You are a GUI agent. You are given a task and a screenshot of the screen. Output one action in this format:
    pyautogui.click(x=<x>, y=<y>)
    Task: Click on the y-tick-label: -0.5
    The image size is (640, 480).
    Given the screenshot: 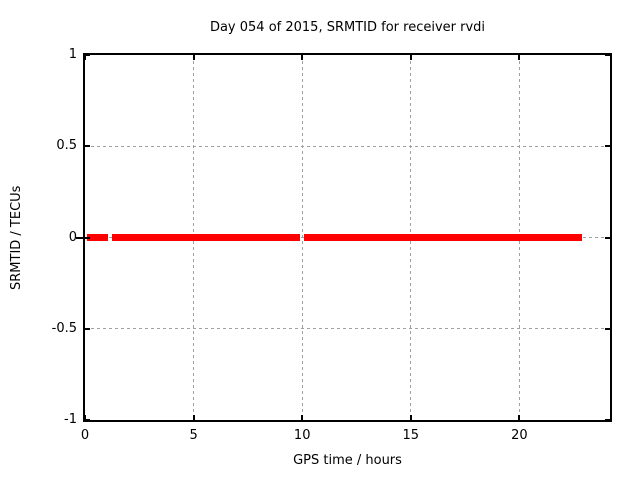 What is the action you would take?
    pyautogui.click(x=64, y=328)
    